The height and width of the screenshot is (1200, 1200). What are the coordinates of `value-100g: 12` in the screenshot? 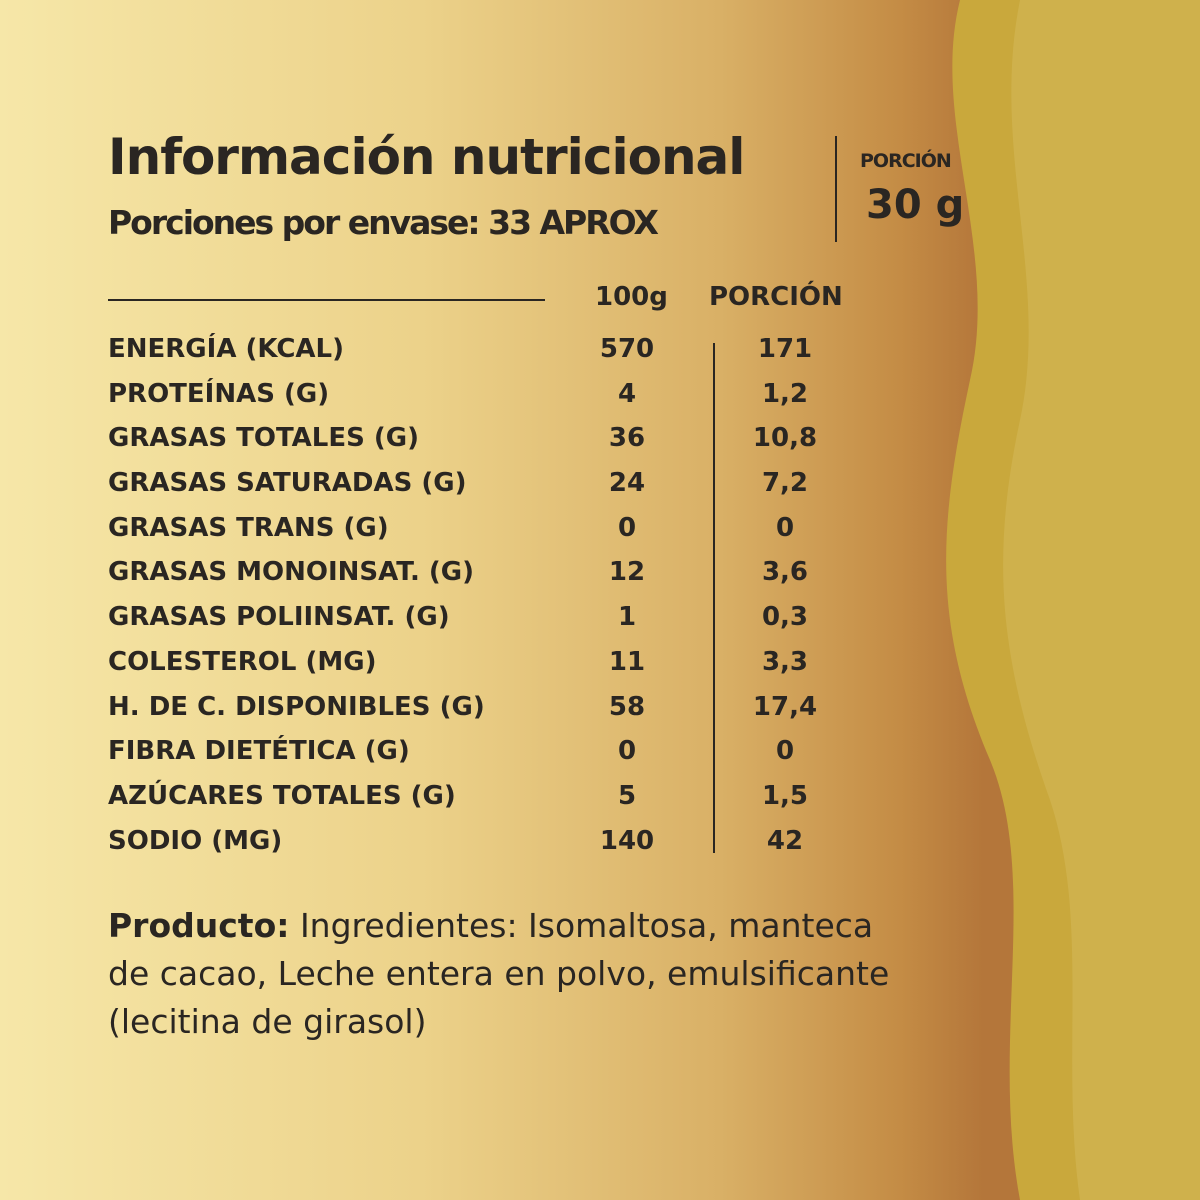 It's located at (627, 572).